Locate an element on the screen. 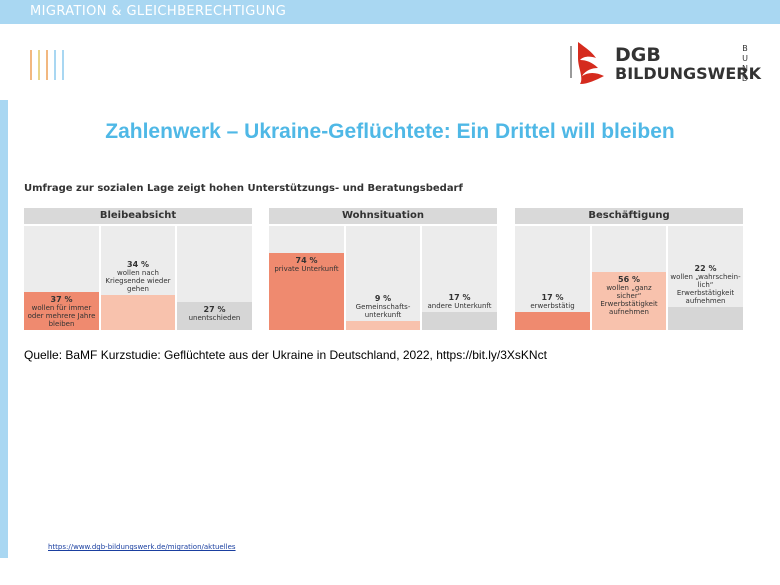 Image resolution: width=780 pixels, height=585 pixels. bar-value-label: 74 % is located at coordinates (306, 260).